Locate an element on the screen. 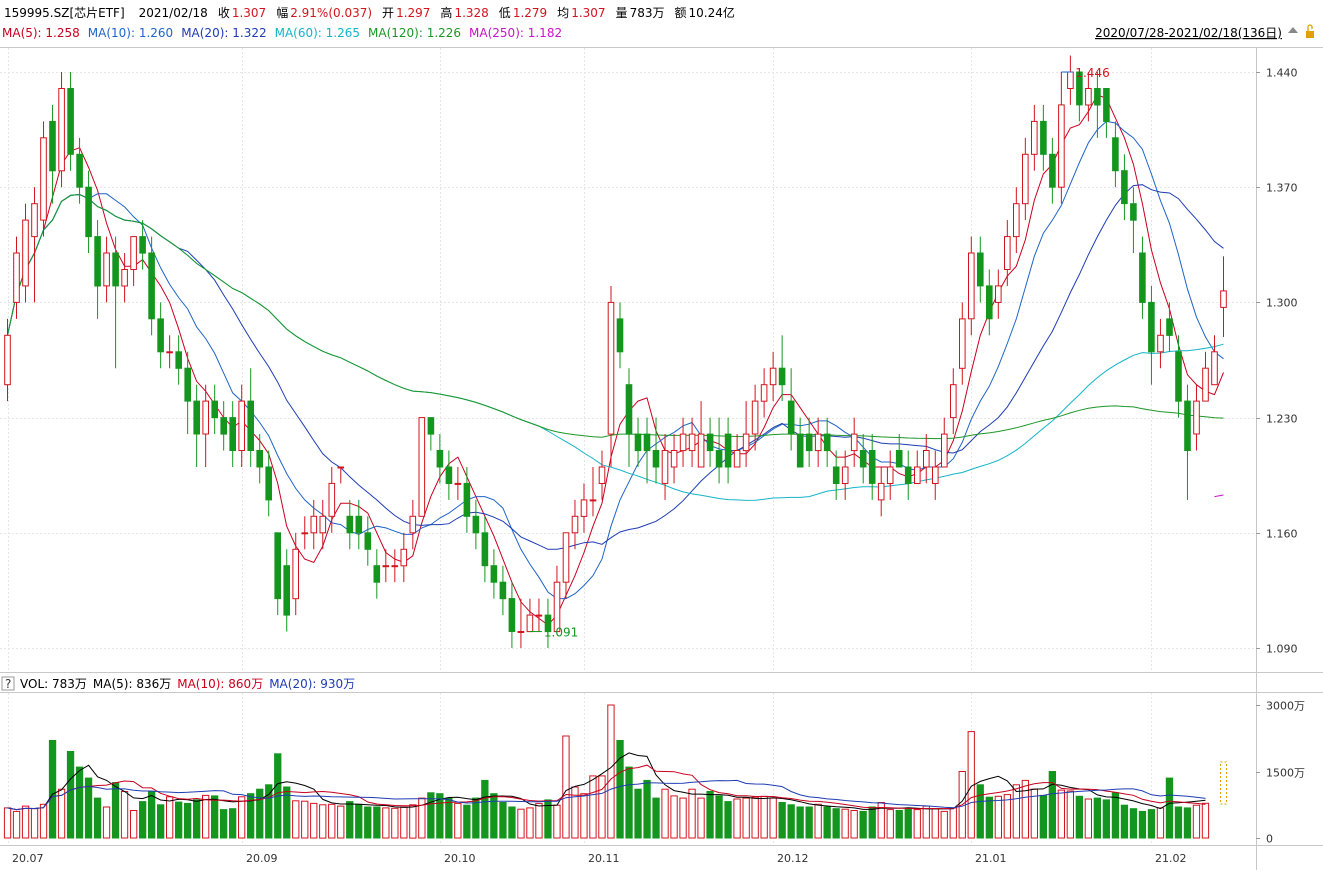  close-label: 收 is located at coordinates (224, 13).